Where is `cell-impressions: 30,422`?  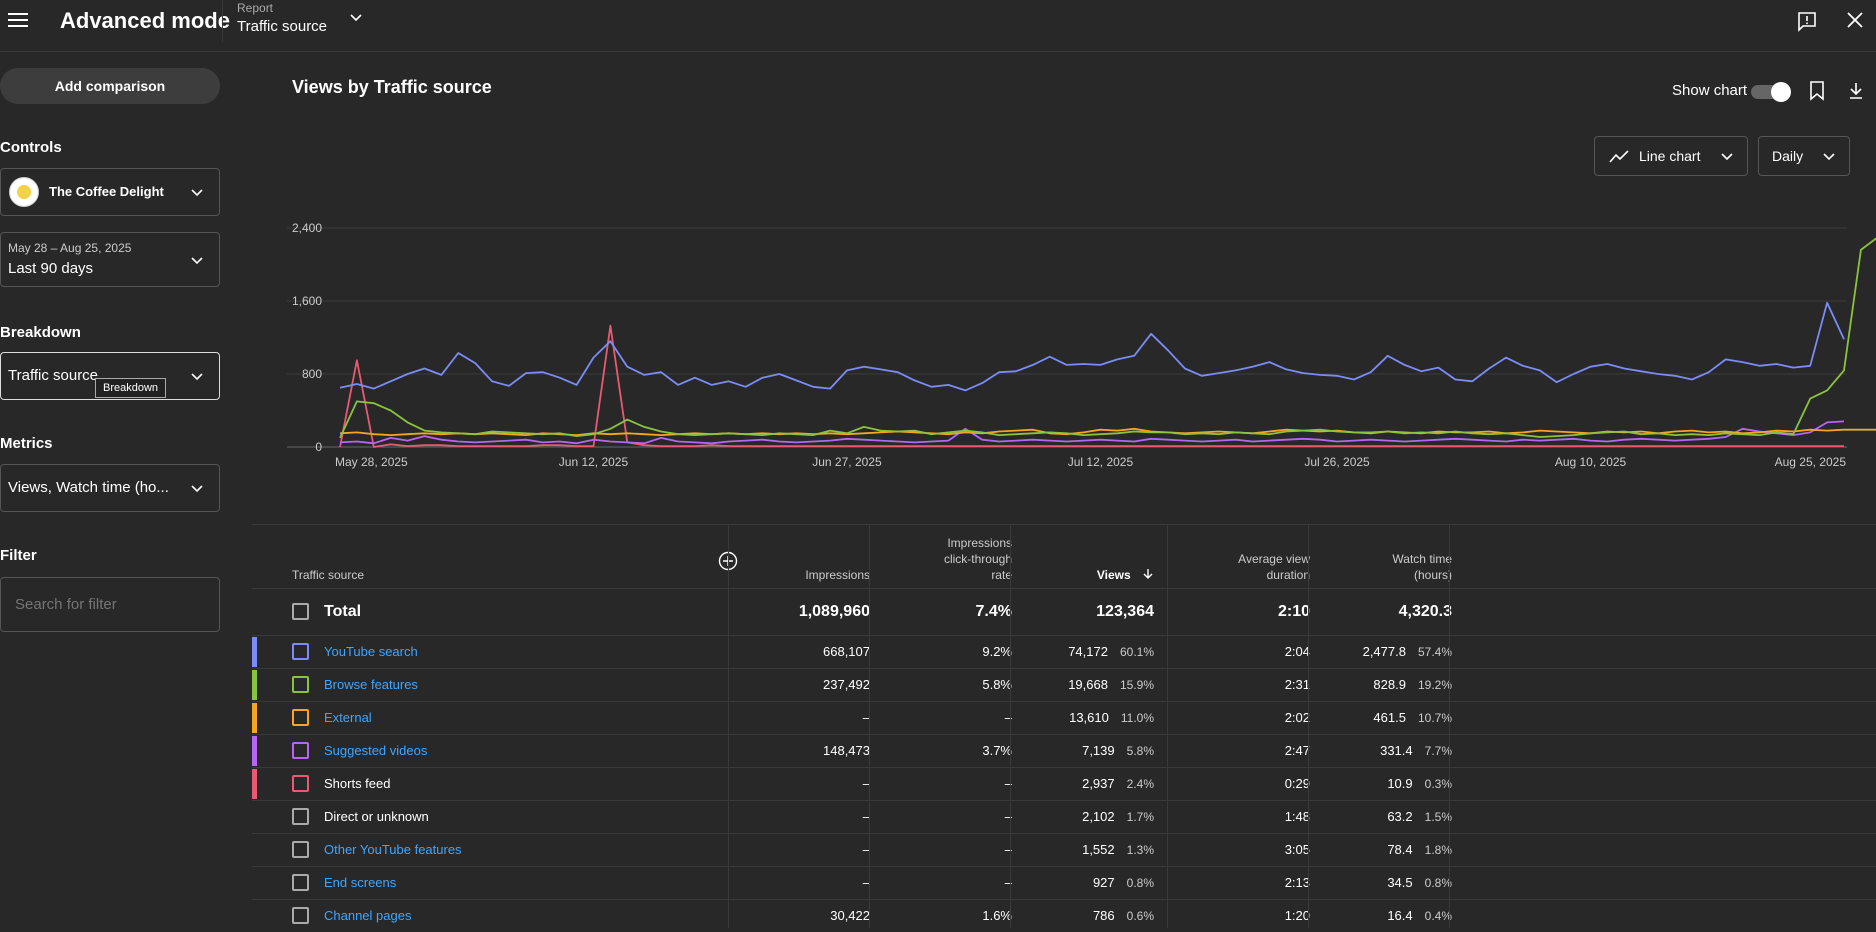 cell-impressions: 30,422 is located at coordinates (850, 915).